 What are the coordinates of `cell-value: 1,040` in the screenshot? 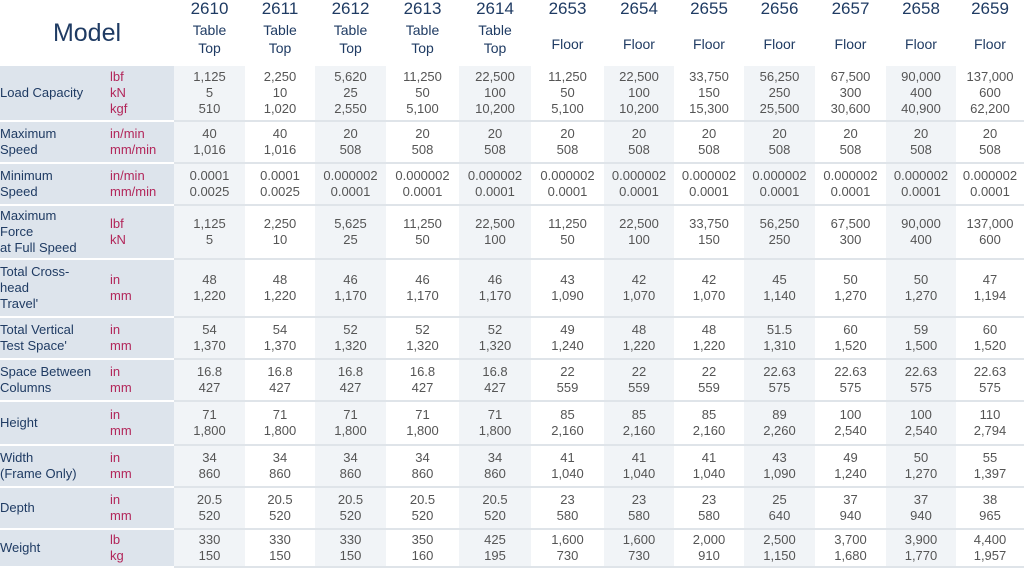 It's located at (639, 473).